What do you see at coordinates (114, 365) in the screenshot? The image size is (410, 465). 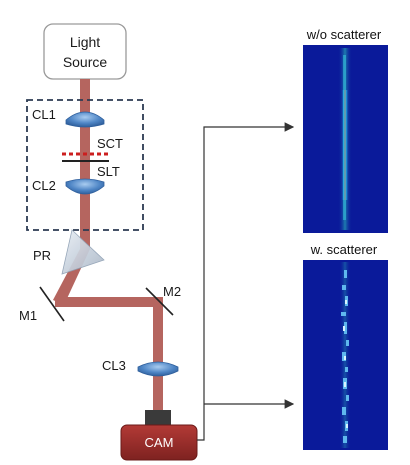 I see `label-cl3: CL3` at bounding box center [114, 365].